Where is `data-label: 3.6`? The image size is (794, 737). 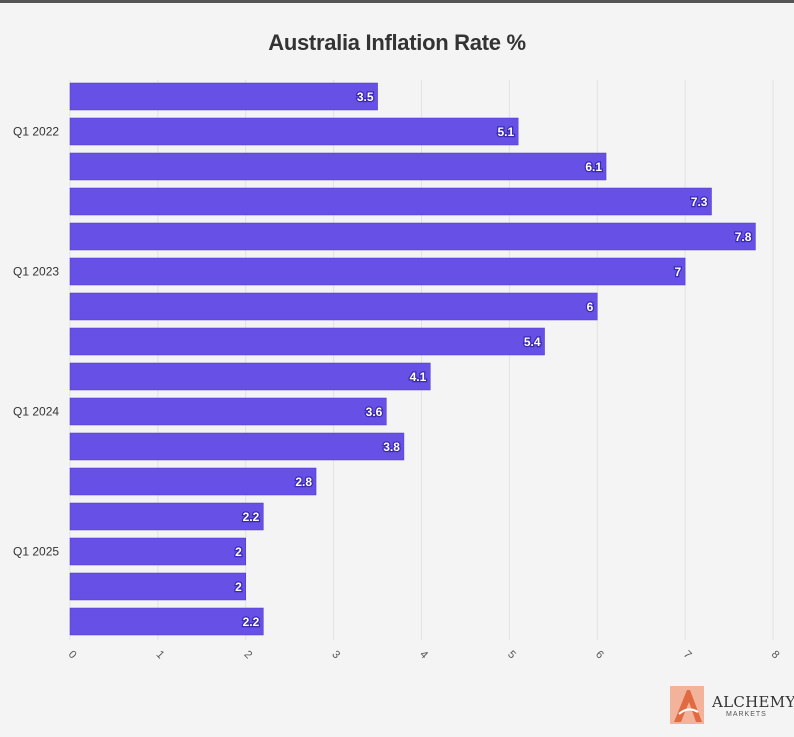 data-label: 3.6 is located at coordinates (374, 412).